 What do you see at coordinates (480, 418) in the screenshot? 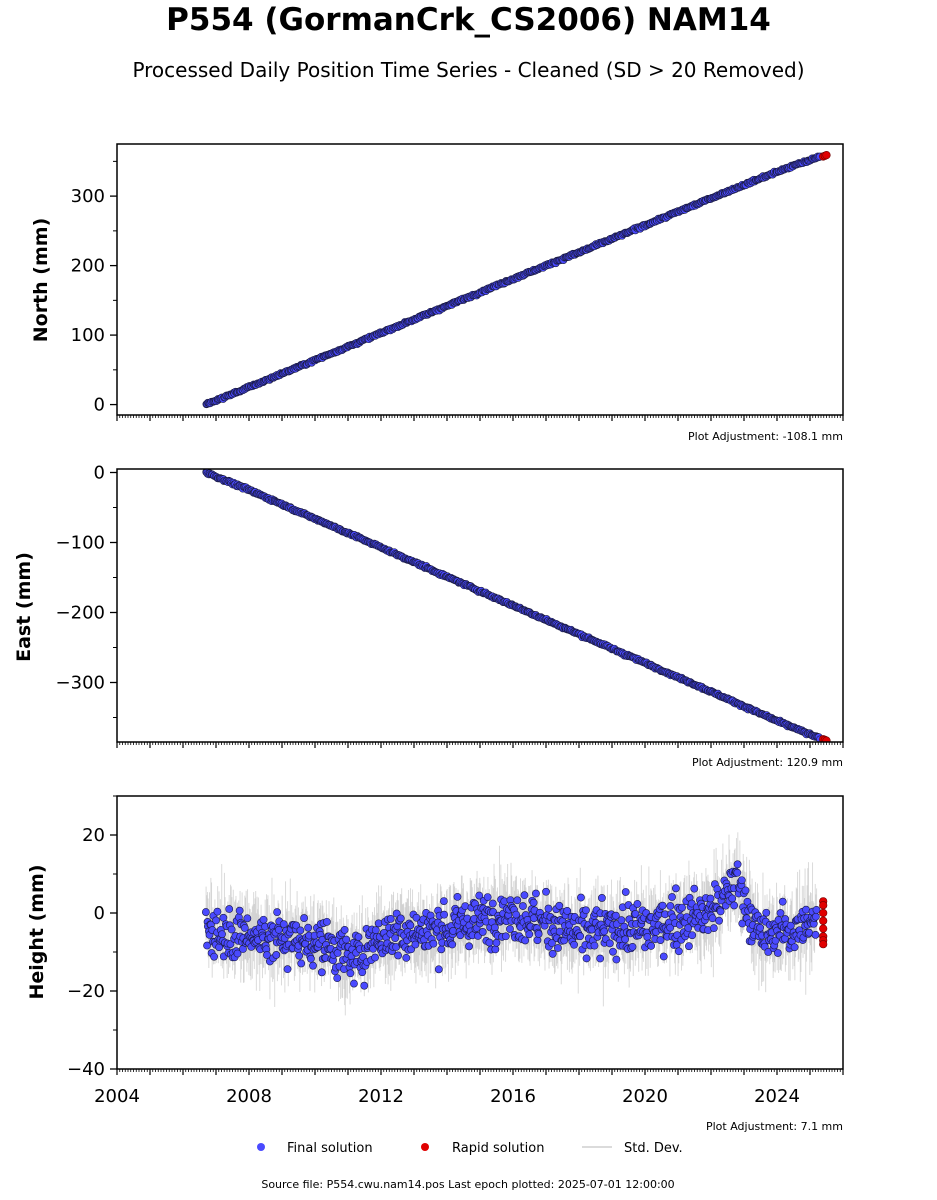
I see `north-x-ticks` at bounding box center [480, 418].